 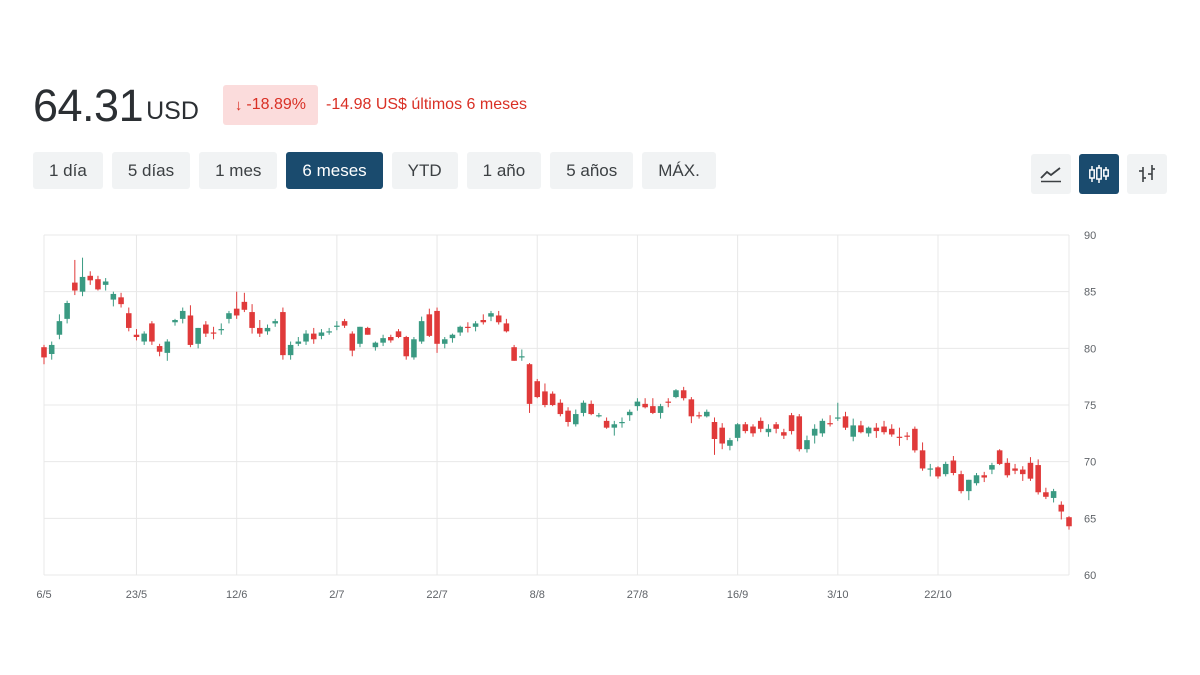 What do you see at coordinates (424, 170) in the screenshot?
I see `range-ytd-button: YTD` at bounding box center [424, 170].